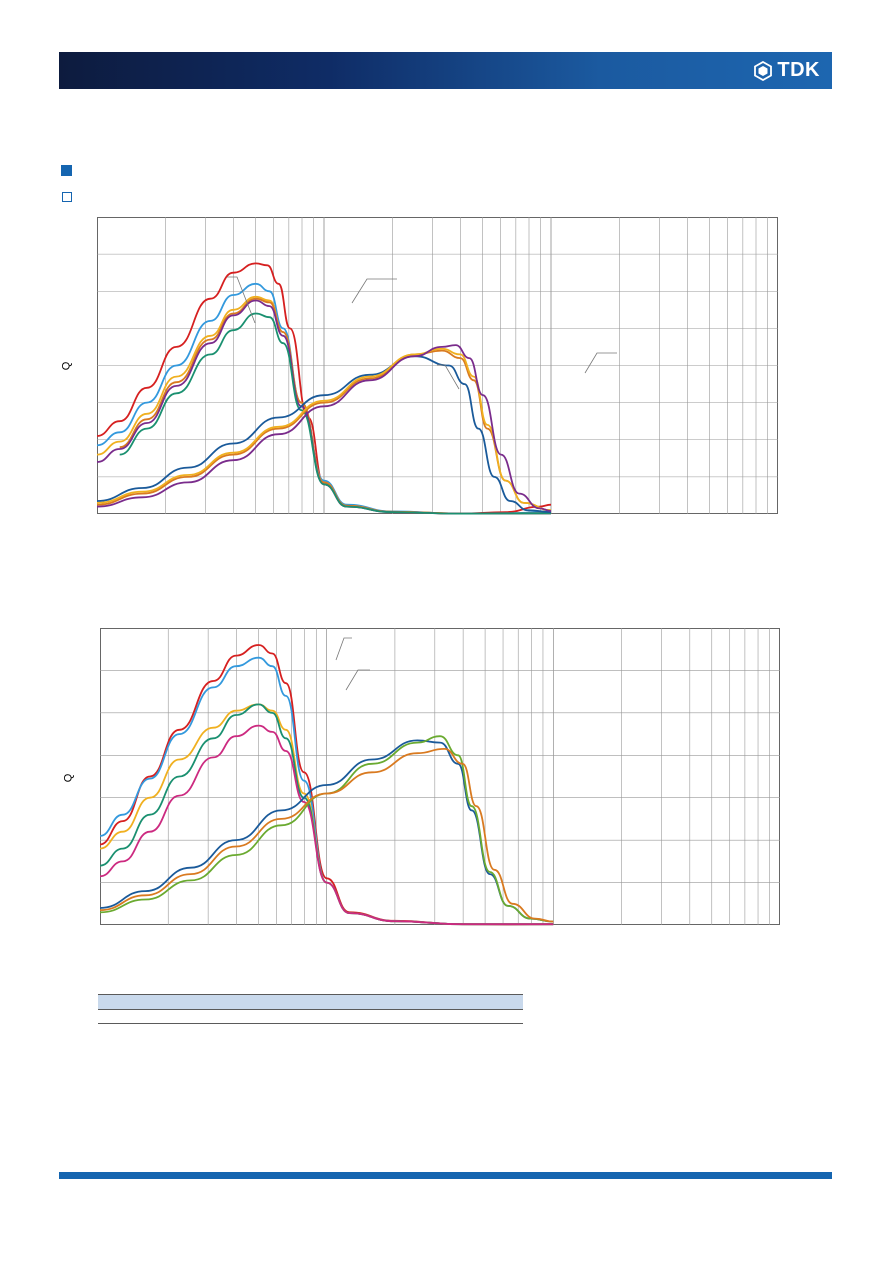  I want to click on tdk-logo-icon, so click(763, 70).